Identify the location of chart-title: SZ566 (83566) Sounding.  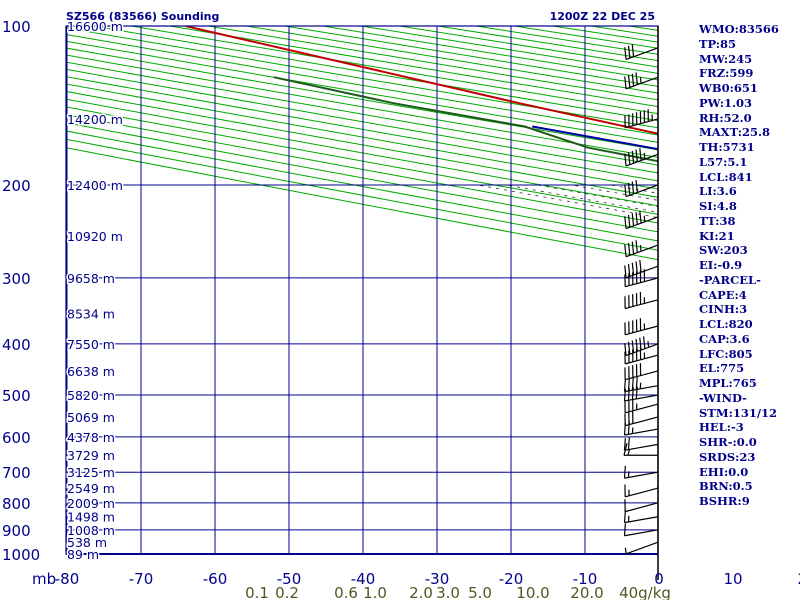
(142, 16).